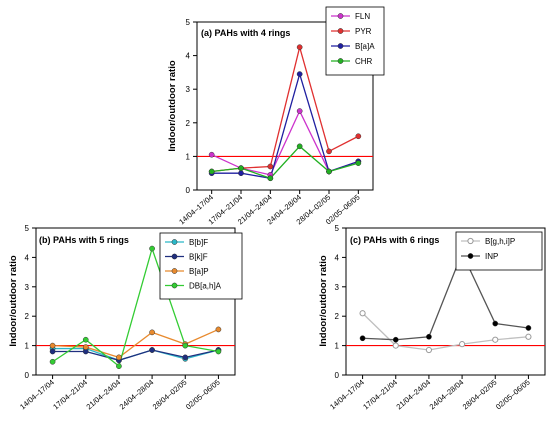  I want to click on series-line-B[k]F, so click(135, 355).